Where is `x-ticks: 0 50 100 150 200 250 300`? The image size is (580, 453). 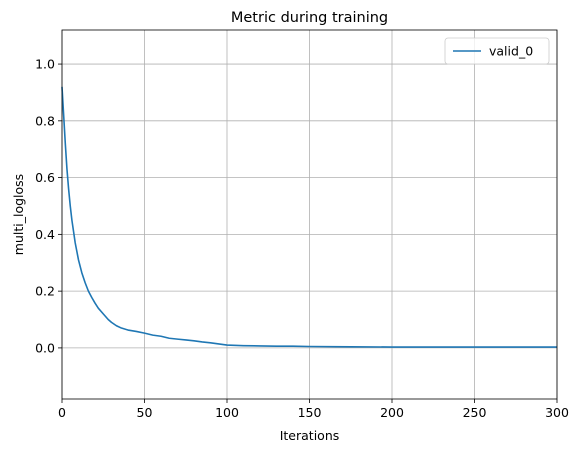 x-ticks: 0 50 100 150 200 250 300 is located at coordinates (313, 409).